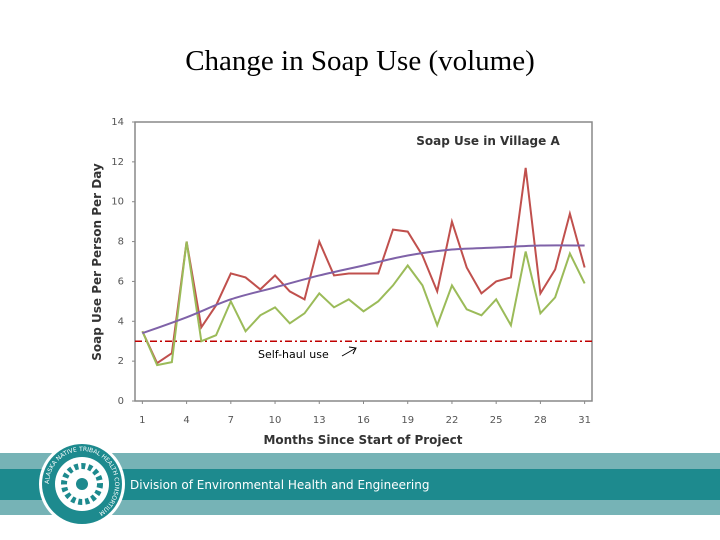 The width and height of the screenshot is (720, 540). What do you see at coordinates (117, 122) in the screenshot?
I see `y-tick-label: 14` at bounding box center [117, 122].